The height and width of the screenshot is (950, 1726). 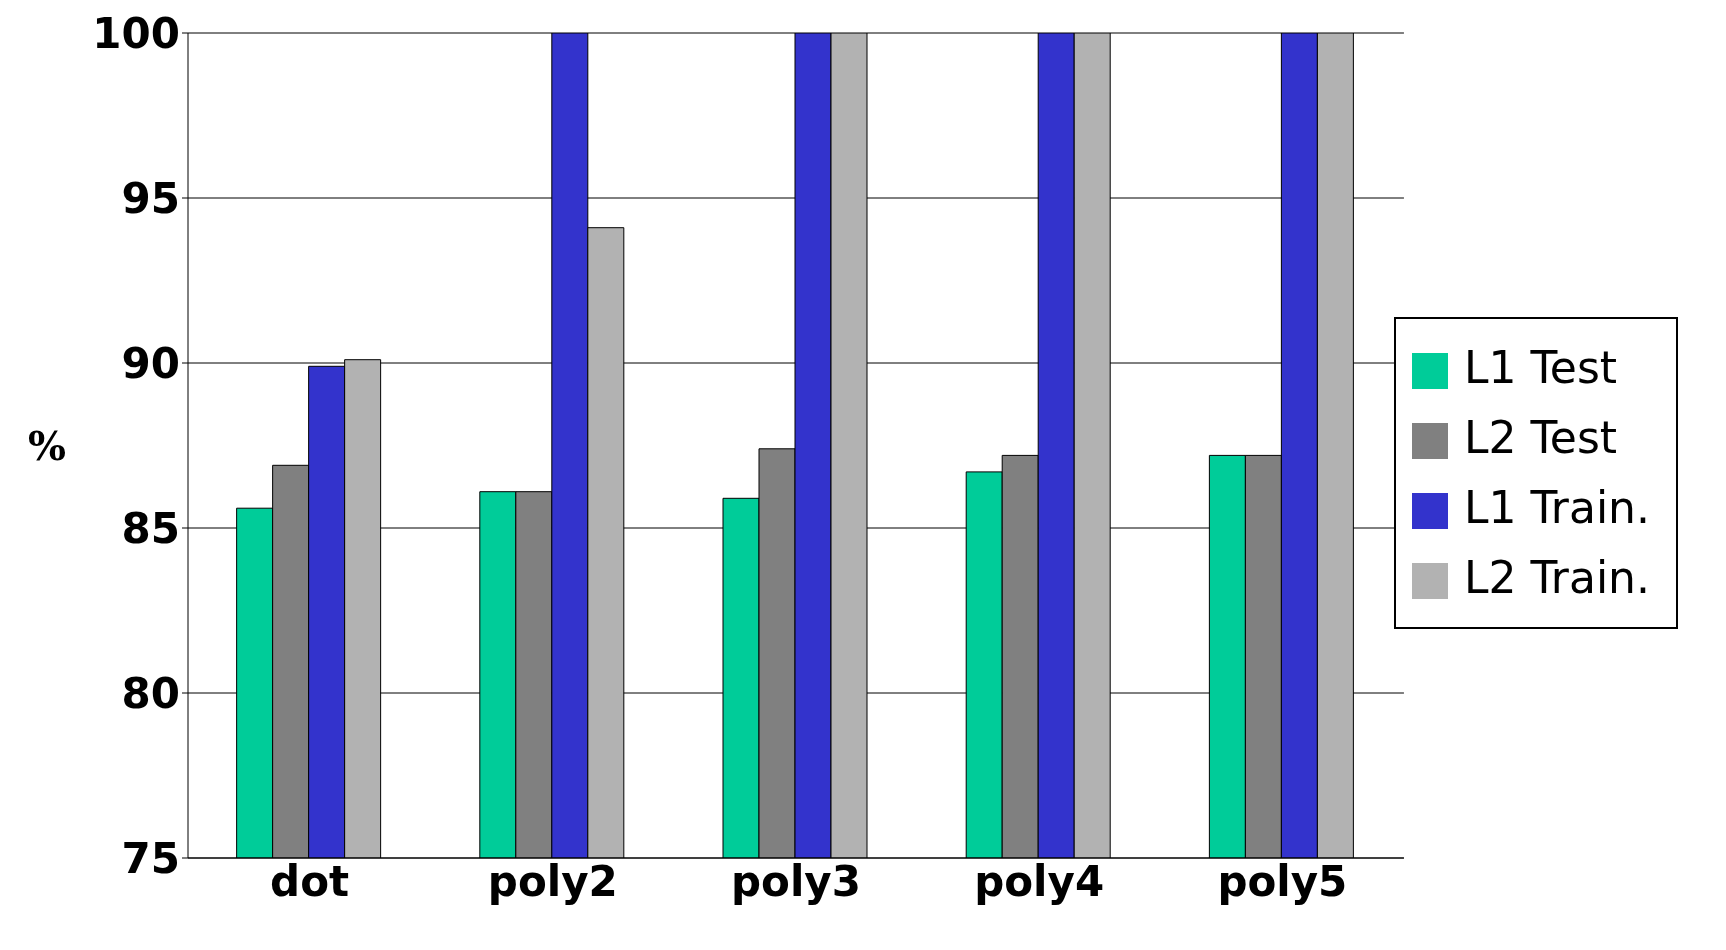 I want to click on legend-label: L1 Train., so click(x=1556, y=507).